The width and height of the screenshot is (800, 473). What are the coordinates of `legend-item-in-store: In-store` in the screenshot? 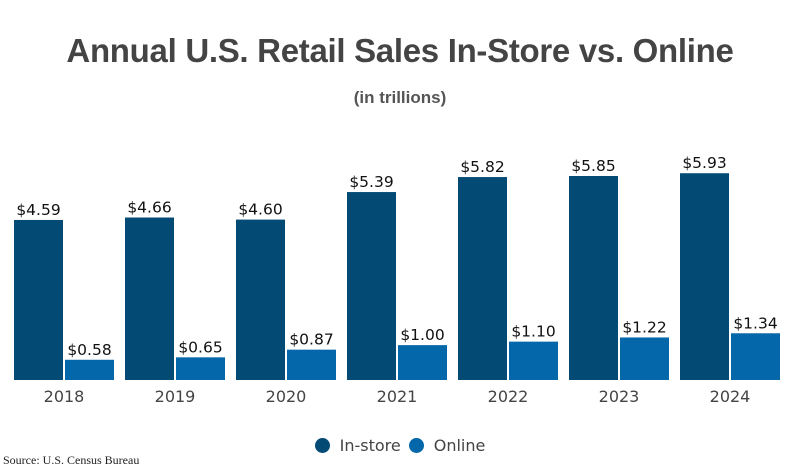 It's located at (357, 445).